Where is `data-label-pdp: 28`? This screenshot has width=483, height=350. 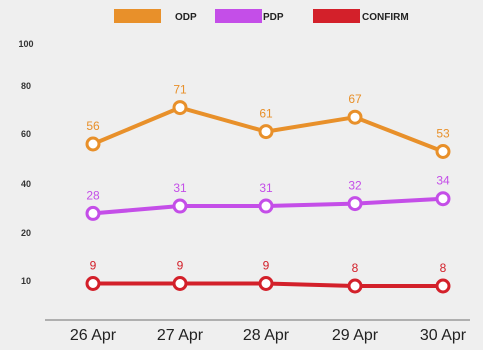 data-label-pdp: 28 is located at coordinates (93, 195).